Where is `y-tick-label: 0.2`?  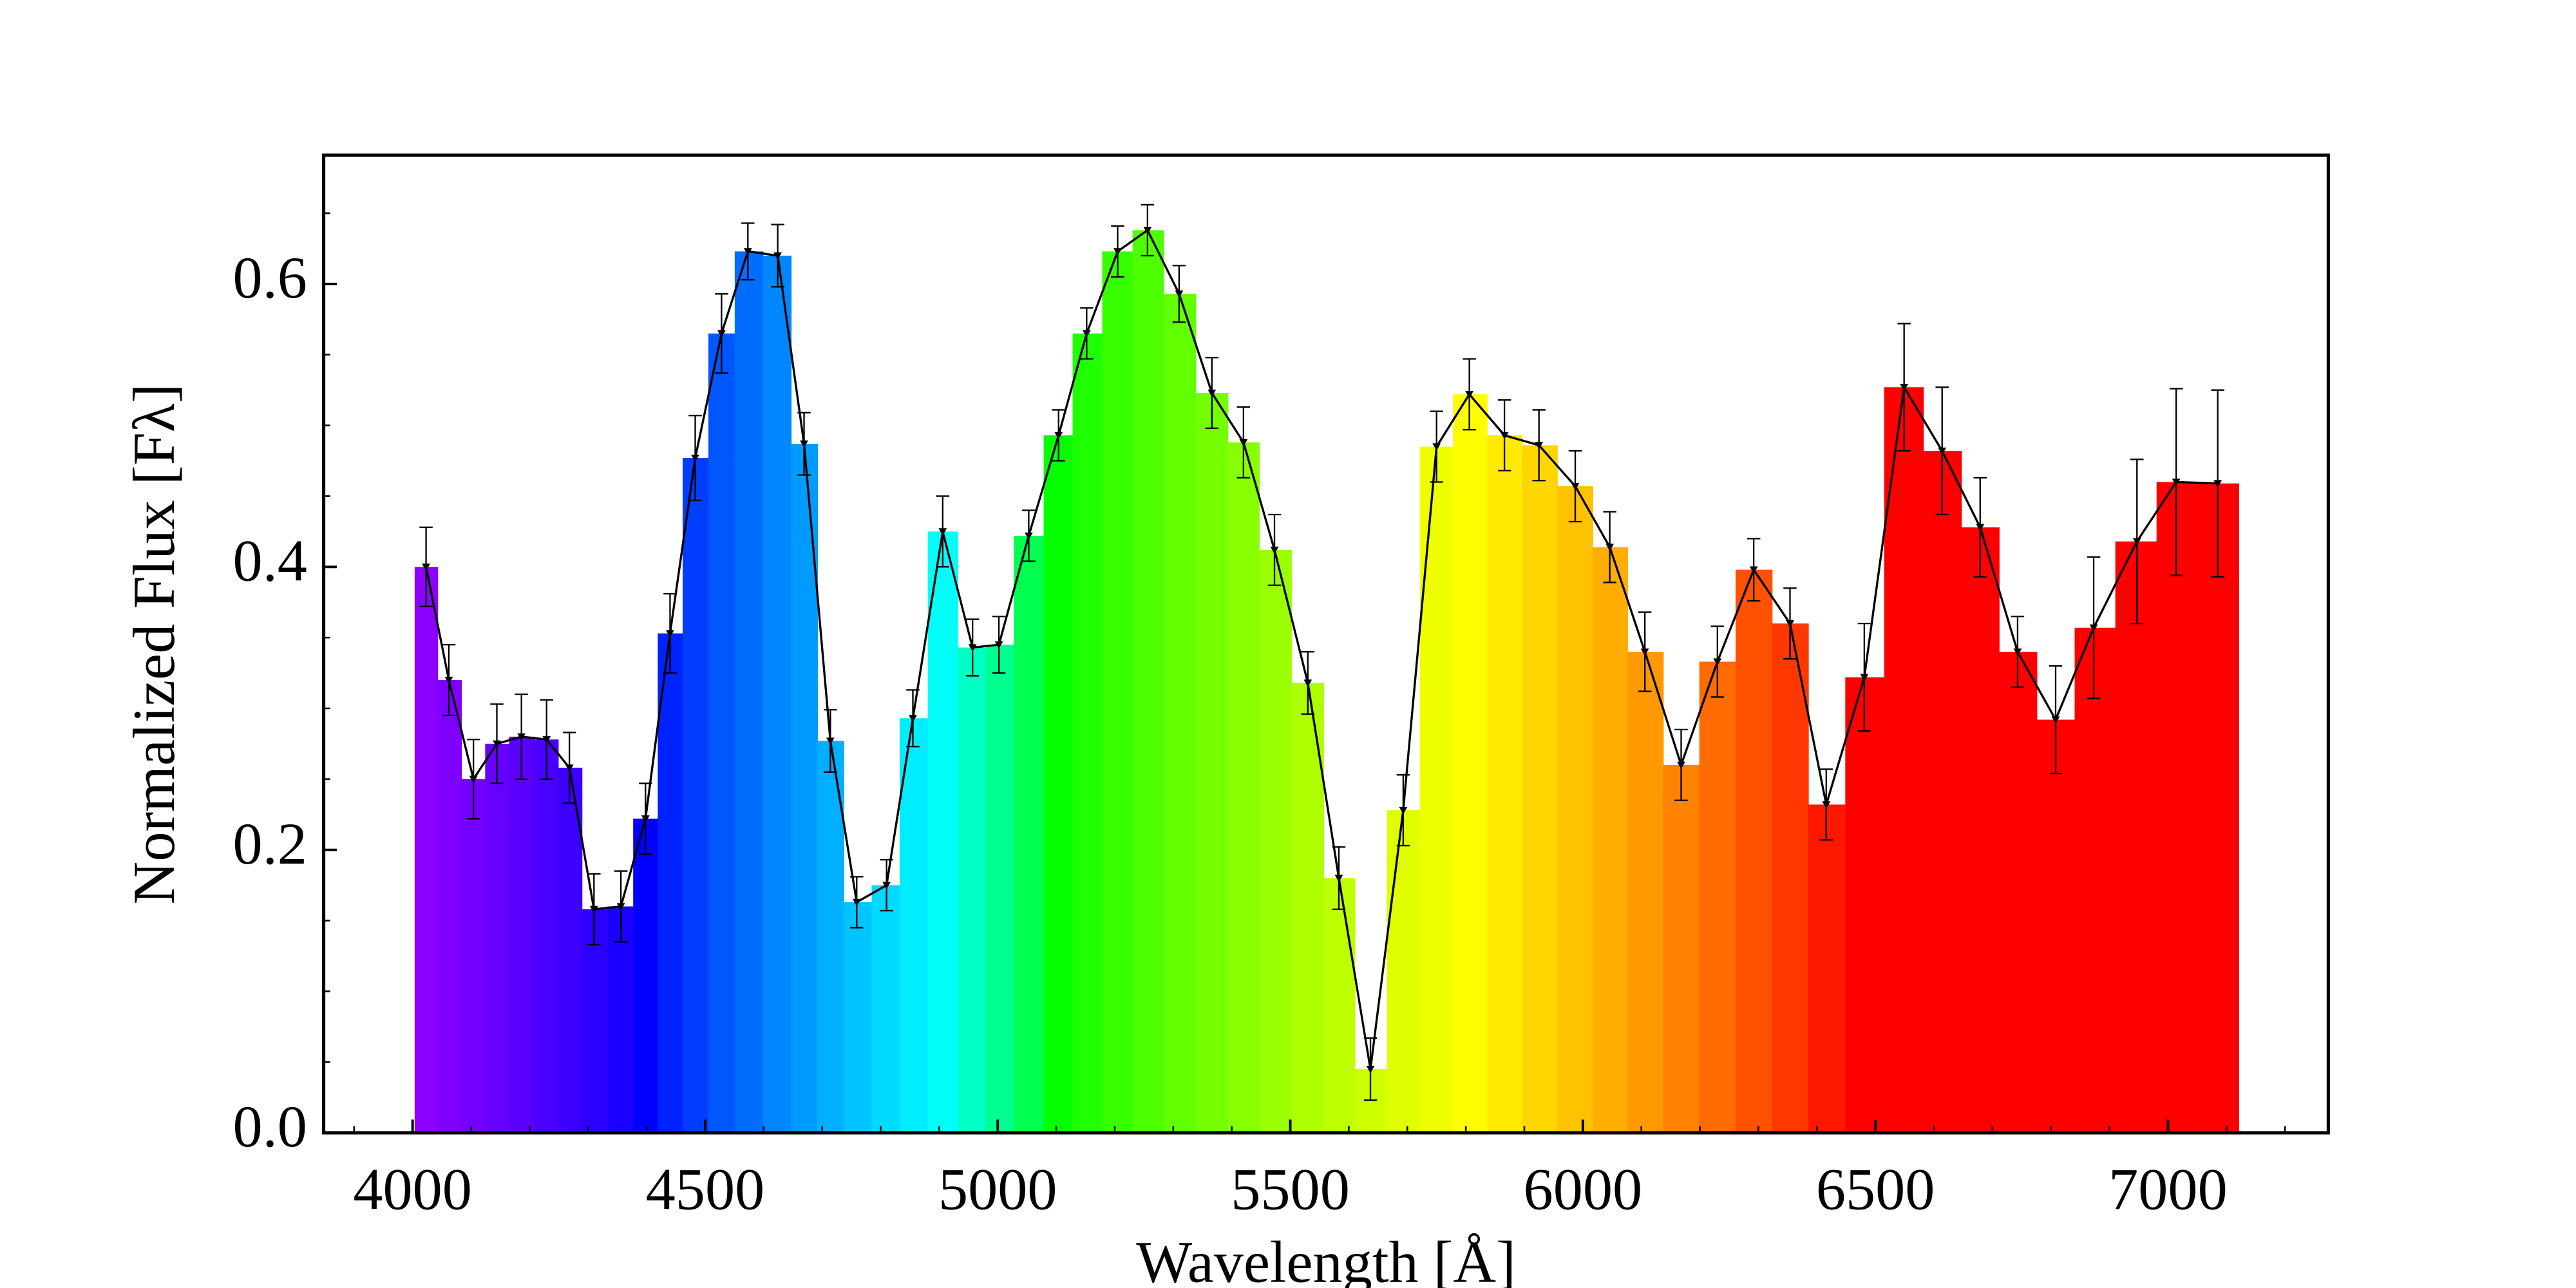
y-tick-label: 0.2 is located at coordinates (270, 844).